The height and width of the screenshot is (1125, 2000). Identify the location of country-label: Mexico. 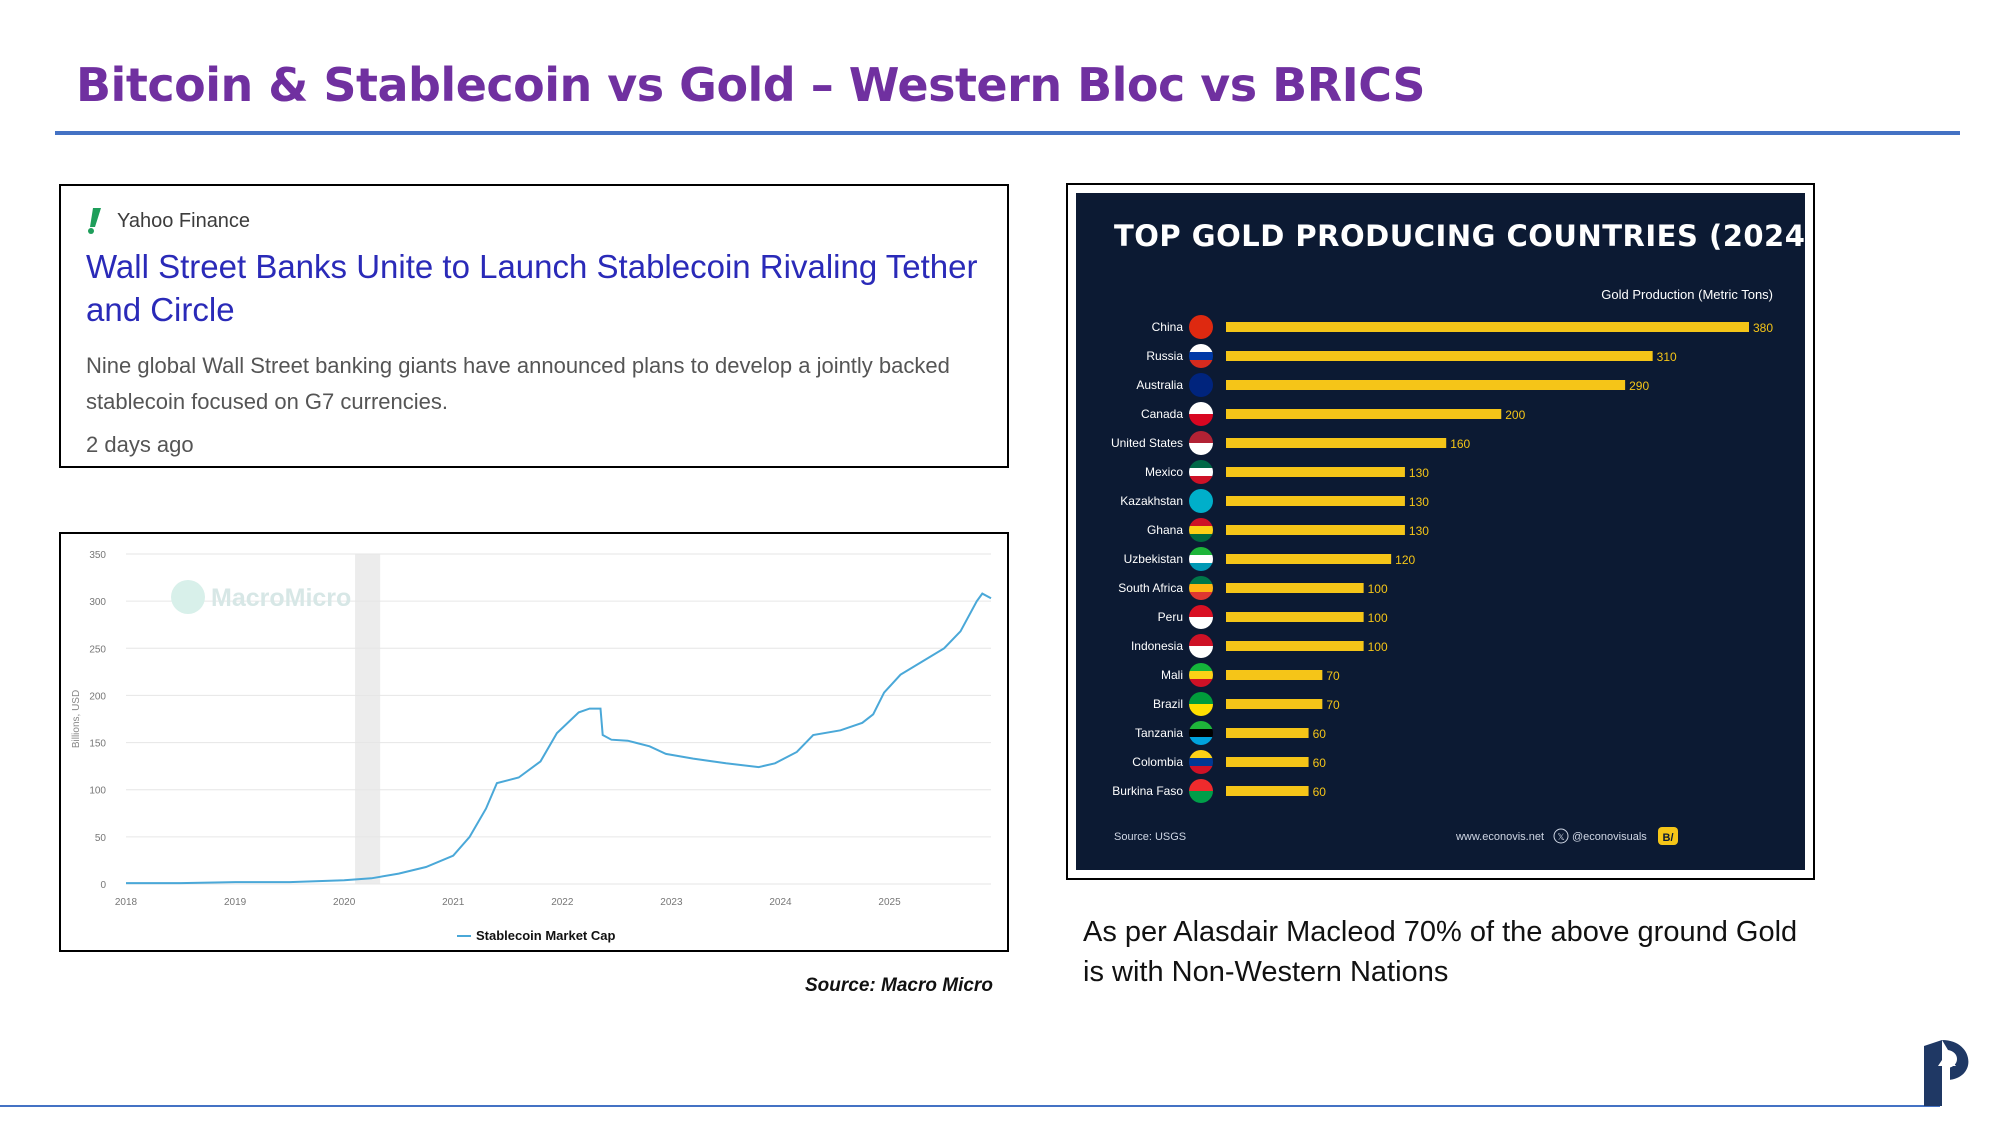
(1164, 472).